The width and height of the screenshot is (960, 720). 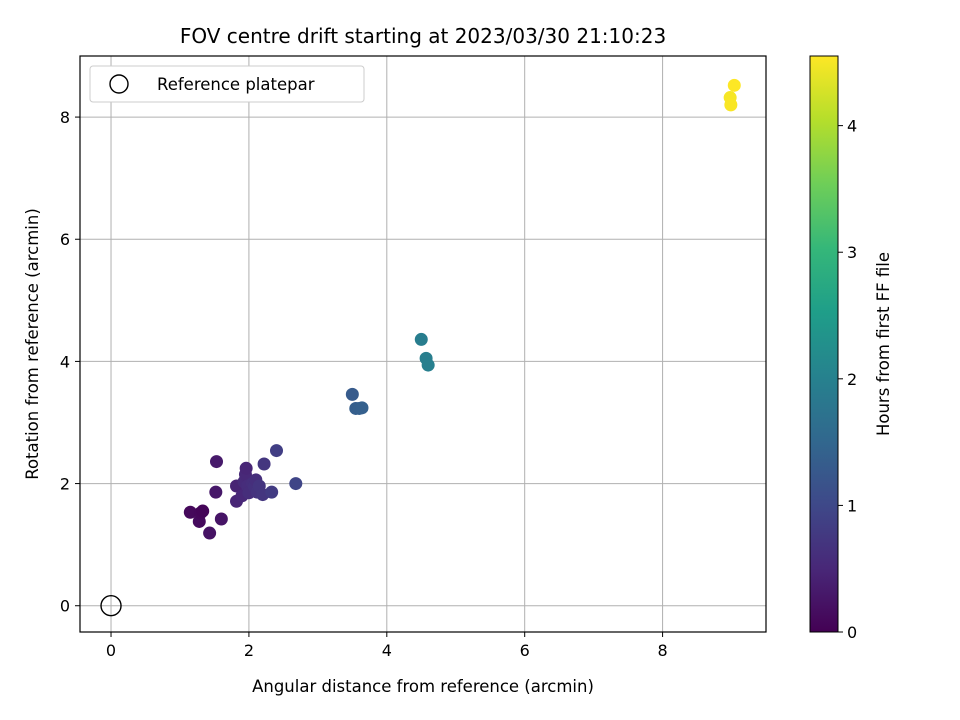 What do you see at coordinates (852, 126) in the screenshot?
I see `colorbar-tick-label: 4` at bounding box center [852, 126].